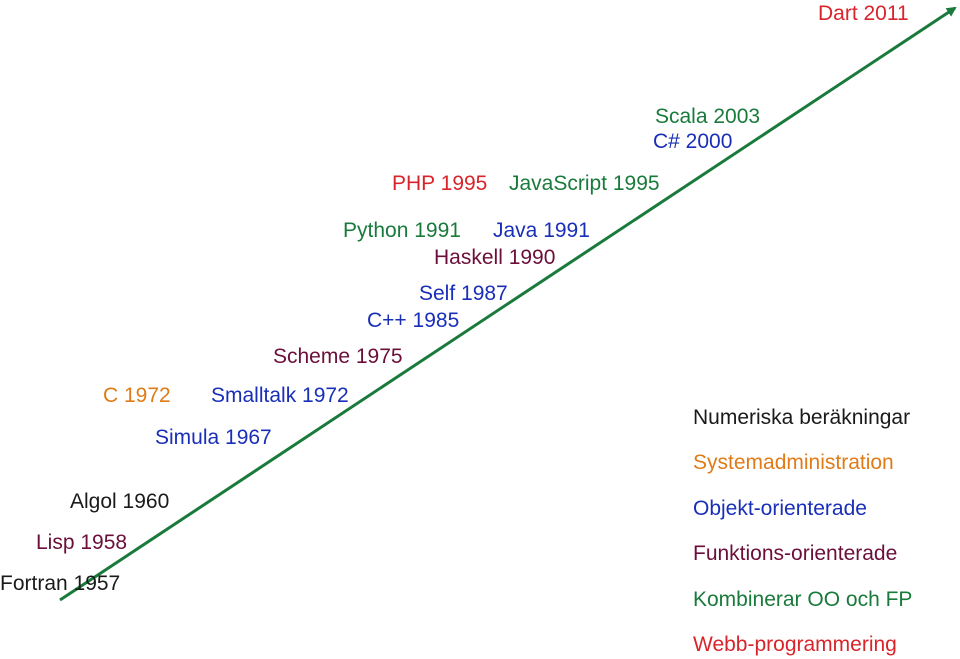 The width and height of the screenshot is (960, 659). Describe the element at coordinates (463, 293) in the screenshot. I see `language-self: Self 1987` at that location.